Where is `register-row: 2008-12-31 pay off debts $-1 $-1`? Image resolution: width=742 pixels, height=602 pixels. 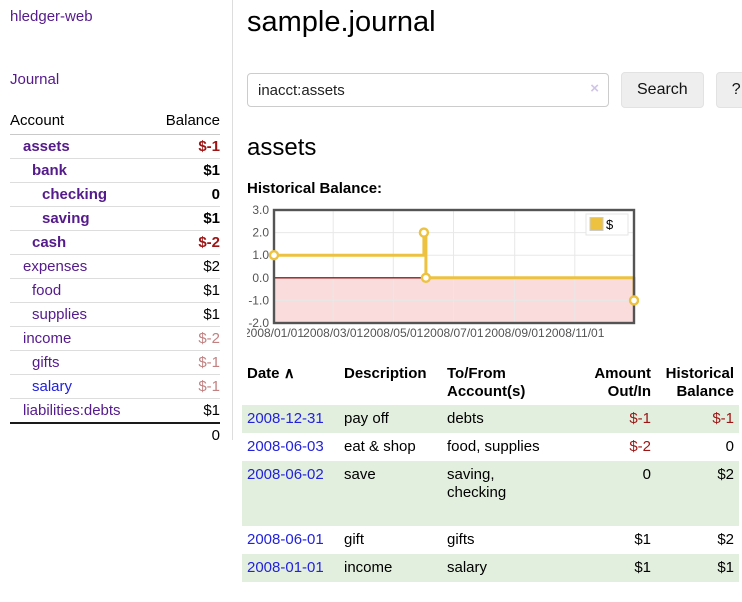 register-row: 2008-12-31 pay off debts $-1 $-1 is located at coordinates (490, 419).